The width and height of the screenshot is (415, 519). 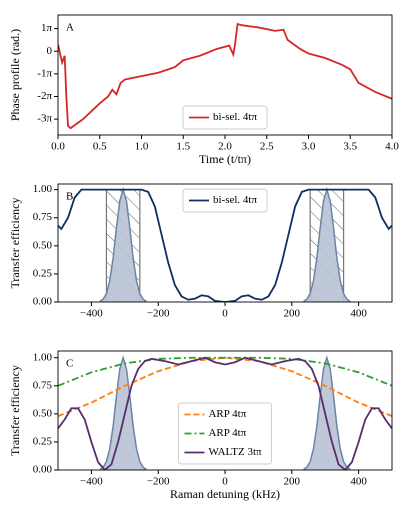 I want to click on x-tick-label: 3.5, so click(x=350, y=147).